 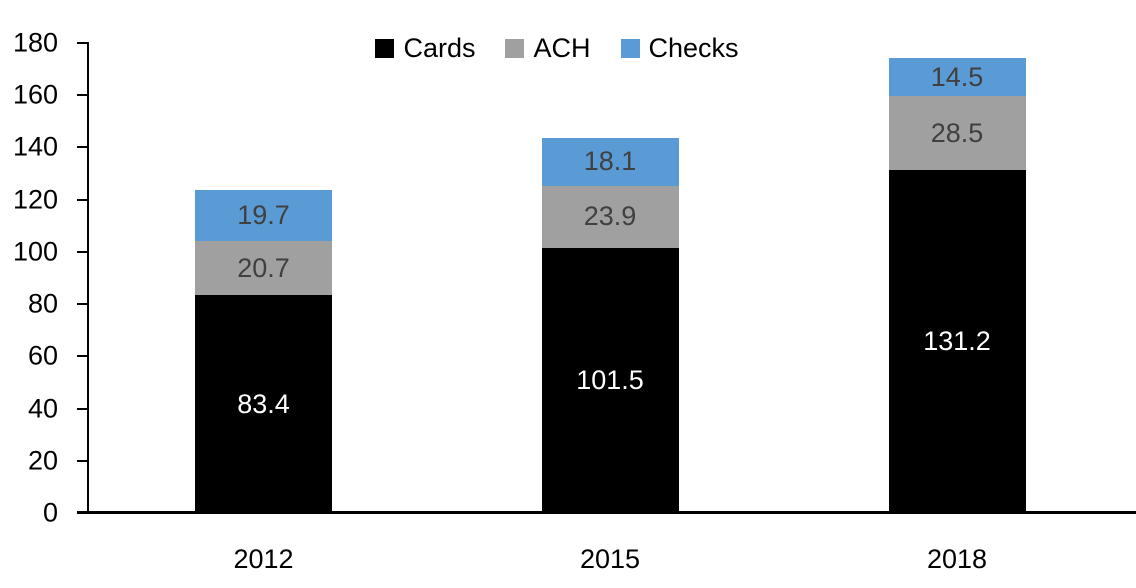 I want to click on segment-checks-2015: 18.1, so click(x=610, y=162).